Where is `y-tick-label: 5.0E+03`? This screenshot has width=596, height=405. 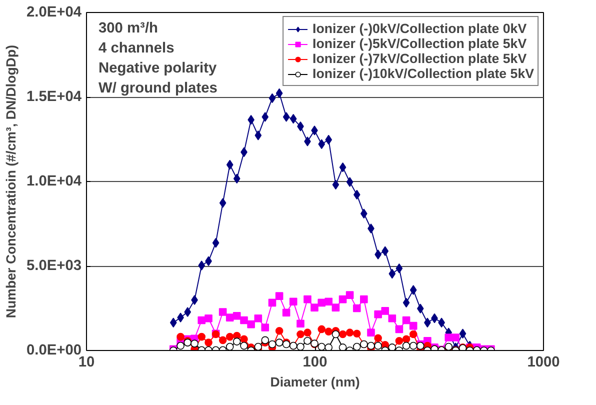 y-tick-label: 5.0E+03 is located at coordinates (54, 266).